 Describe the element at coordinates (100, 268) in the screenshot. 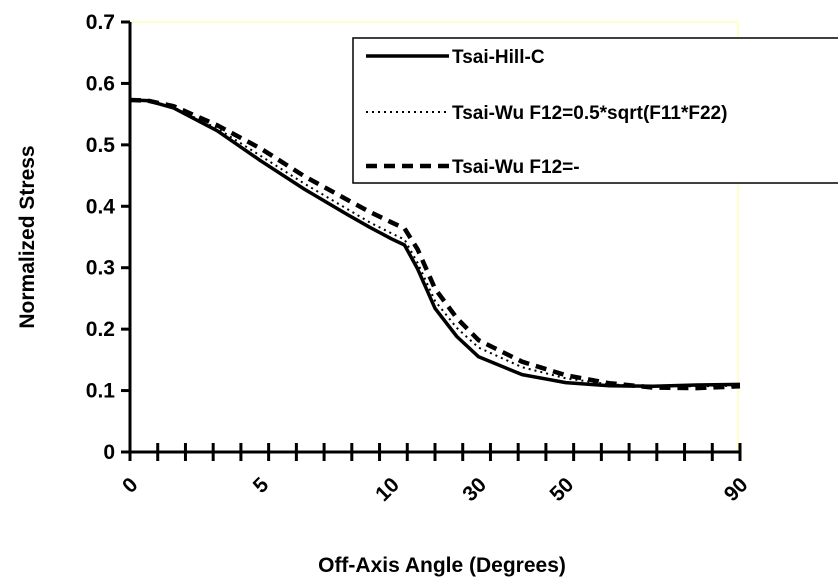

I see `y-tick-label: 0.3` at that location.